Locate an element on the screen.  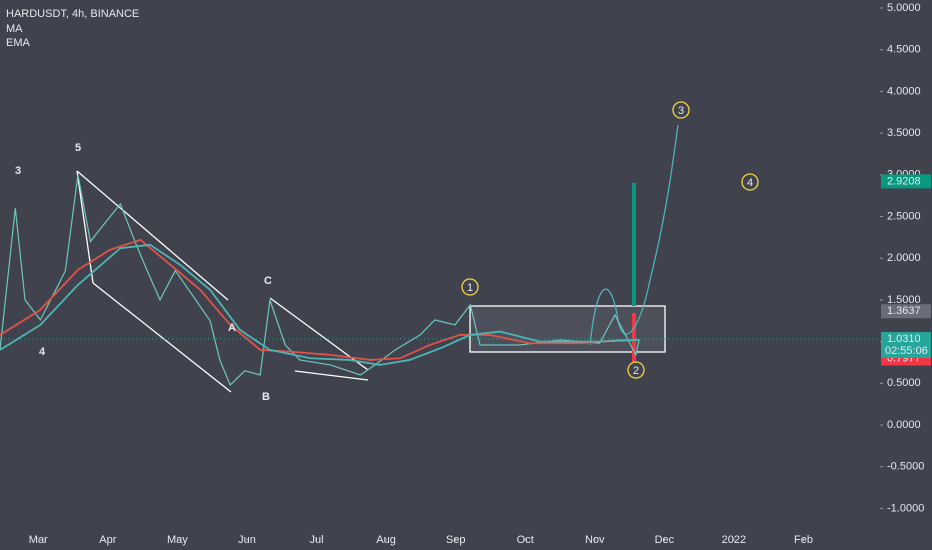
projection-curve is located at coordinates (634, 235).